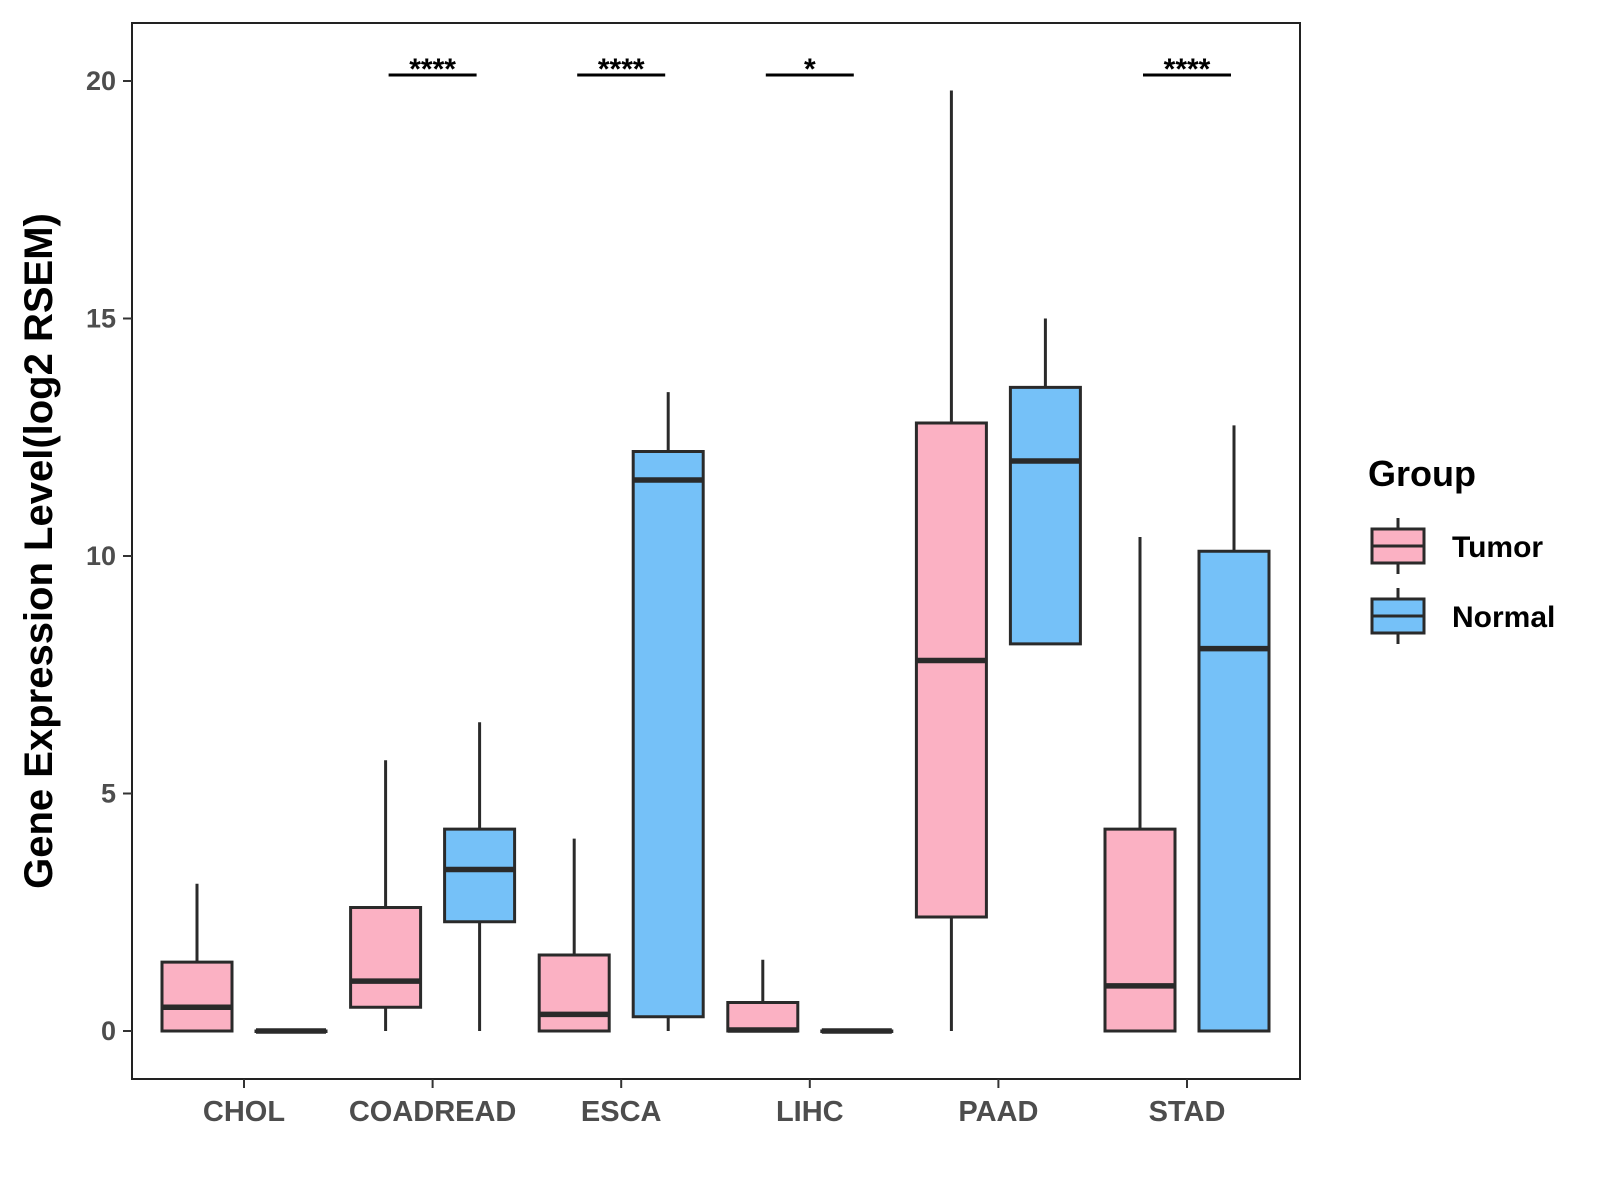 This screenshot has width=1600, height=1200. What do you see at coordinates (108, 1031) in the screenshot?
I see `y-tick-label: 0` at bounding box center [108, 1031].